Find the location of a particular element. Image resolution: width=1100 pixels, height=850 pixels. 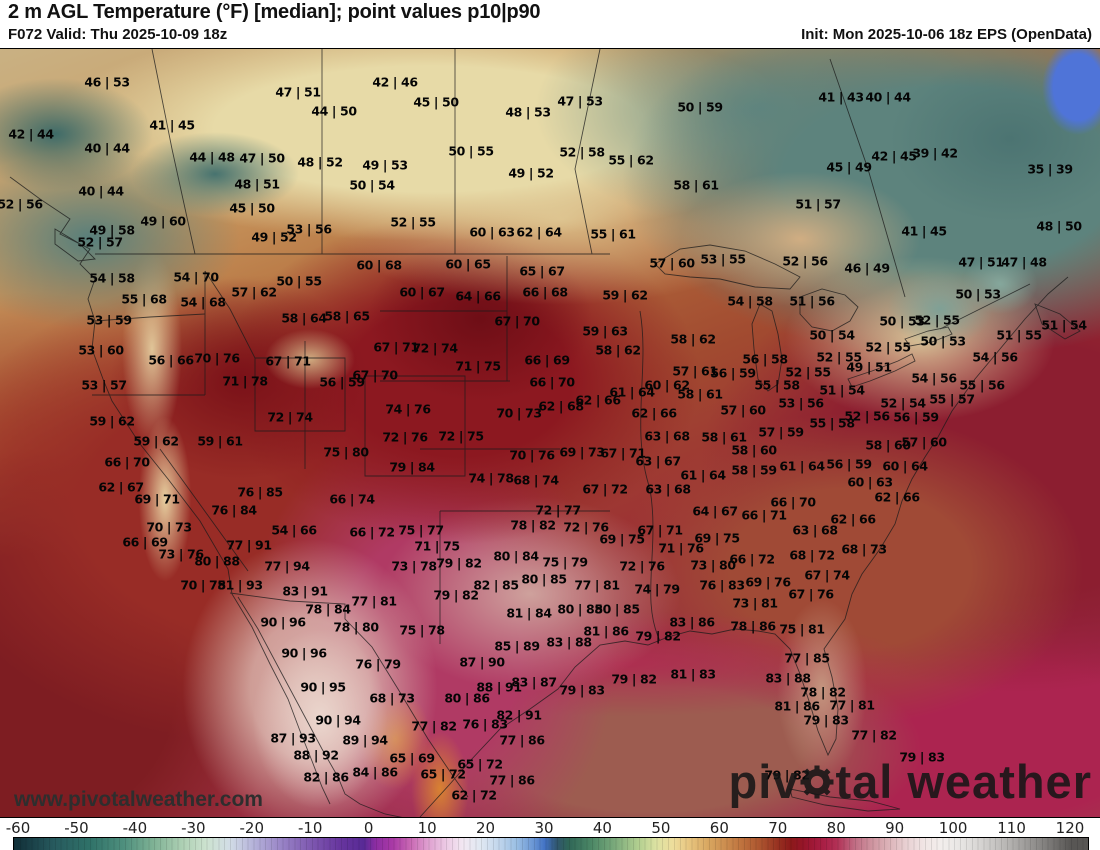

point-value: 71 | 75 is located at coordinates (437, 546).